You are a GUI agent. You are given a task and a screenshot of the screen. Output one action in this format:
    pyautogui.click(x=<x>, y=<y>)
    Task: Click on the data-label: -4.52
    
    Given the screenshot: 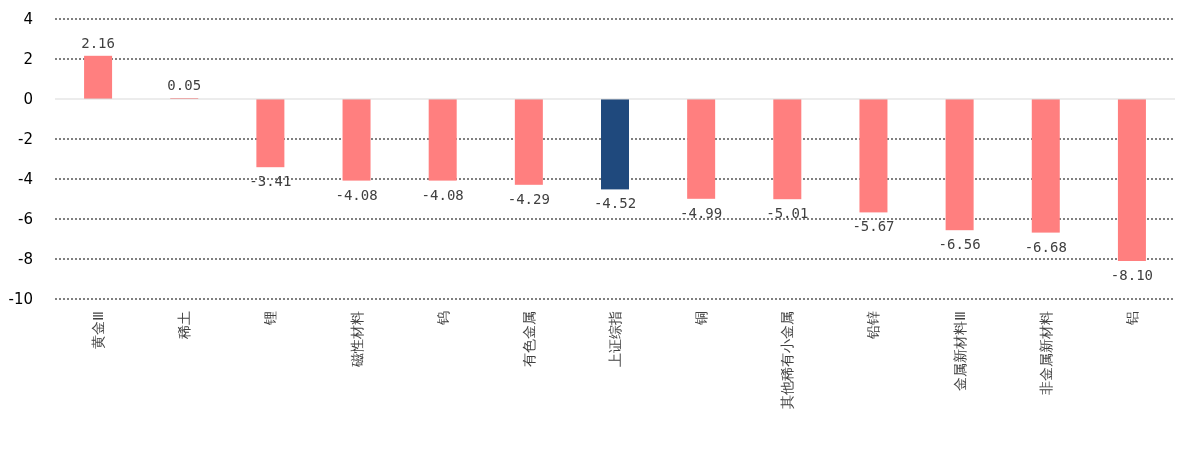 What is the action you would take?
    pyautogui.click(x=615, y=203)
    